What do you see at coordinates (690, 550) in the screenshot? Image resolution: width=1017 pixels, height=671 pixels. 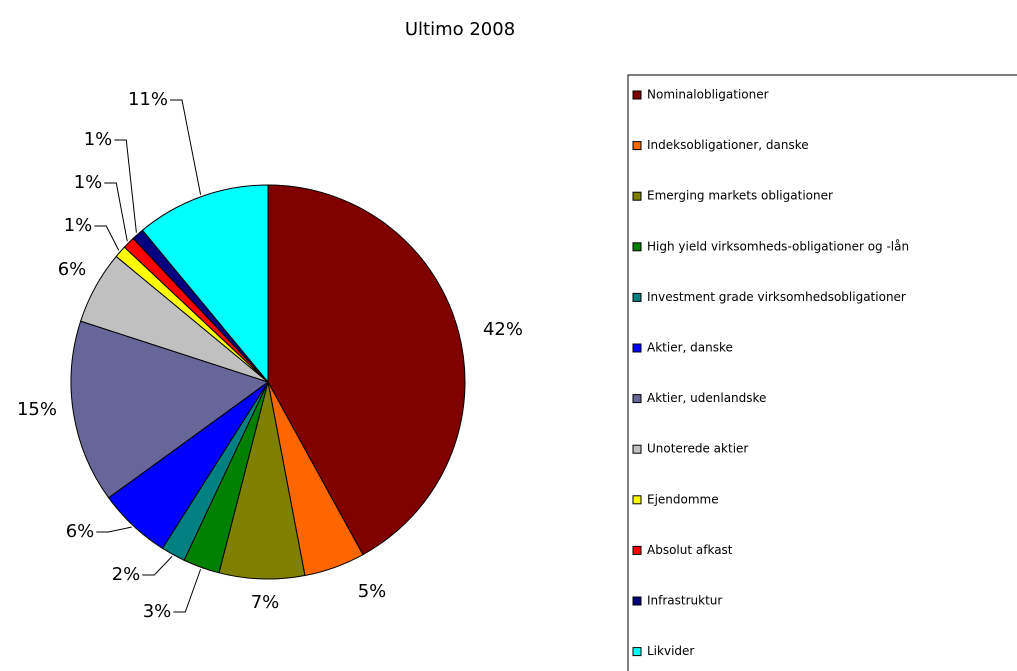 I see `legend-label: Absolut afkast` at bounding box center [690, 550].